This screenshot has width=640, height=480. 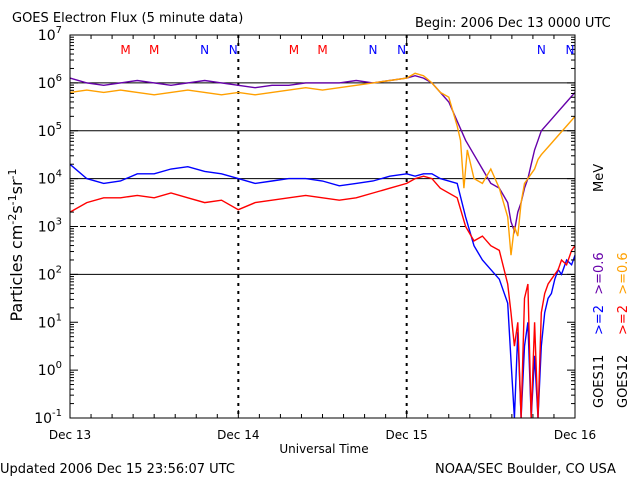 I want to click on x-tick-label: Dec 14, so click(x=238, y=435).